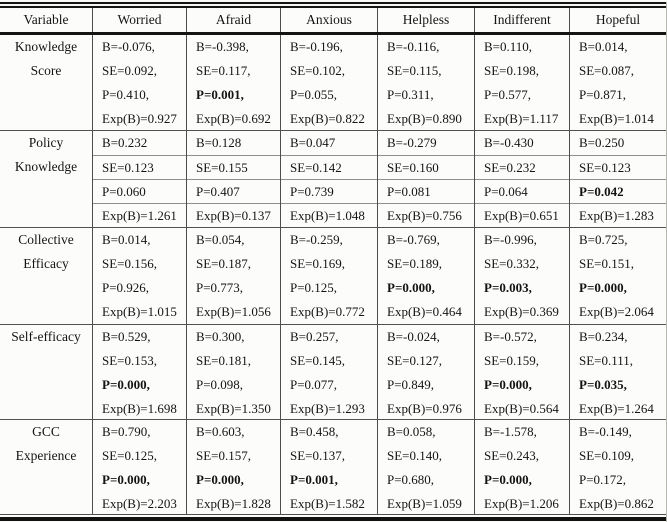  Describe the element at coordinates (224, 360) in the screenshot. I see `stat-line: SE=0.181,` at that location.